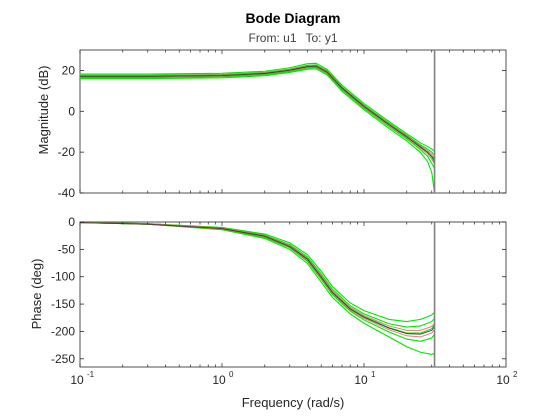 Image resolution: width=560 pixels, height=420 pixels. What do you see at coordinates (293, 402) in the screenshot?
I see `x-axis-label: Frequency (rad/s)` at bounding box center [293, 402].